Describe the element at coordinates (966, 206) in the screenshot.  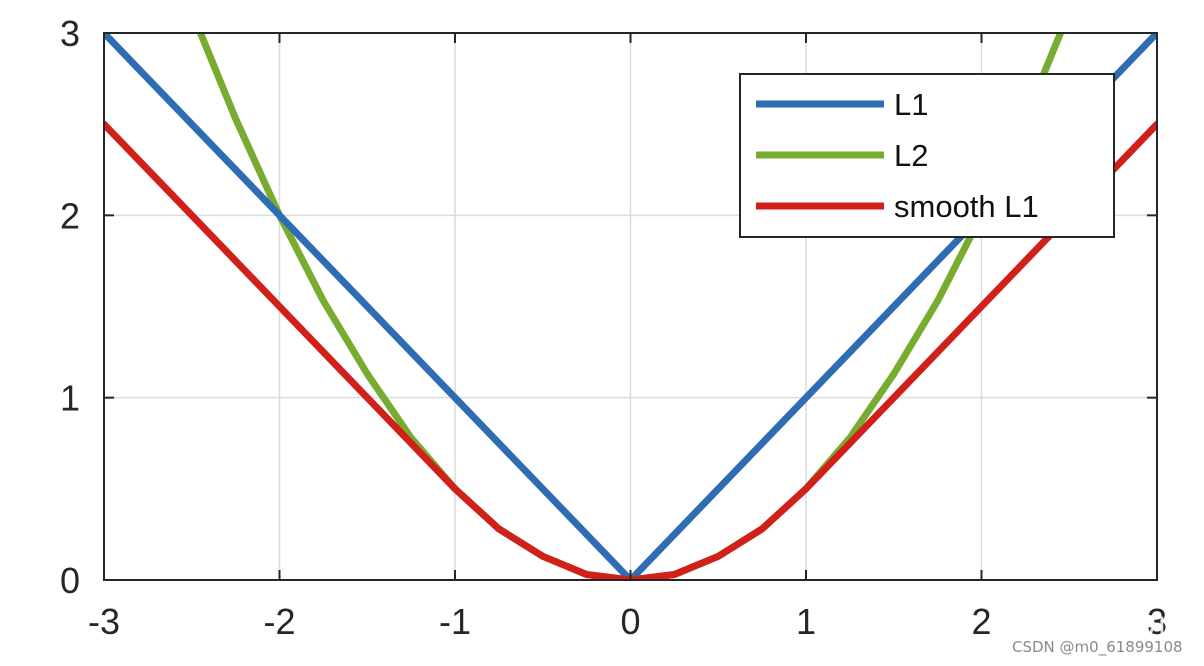
I see `legend-label: smooth L1` at that location.